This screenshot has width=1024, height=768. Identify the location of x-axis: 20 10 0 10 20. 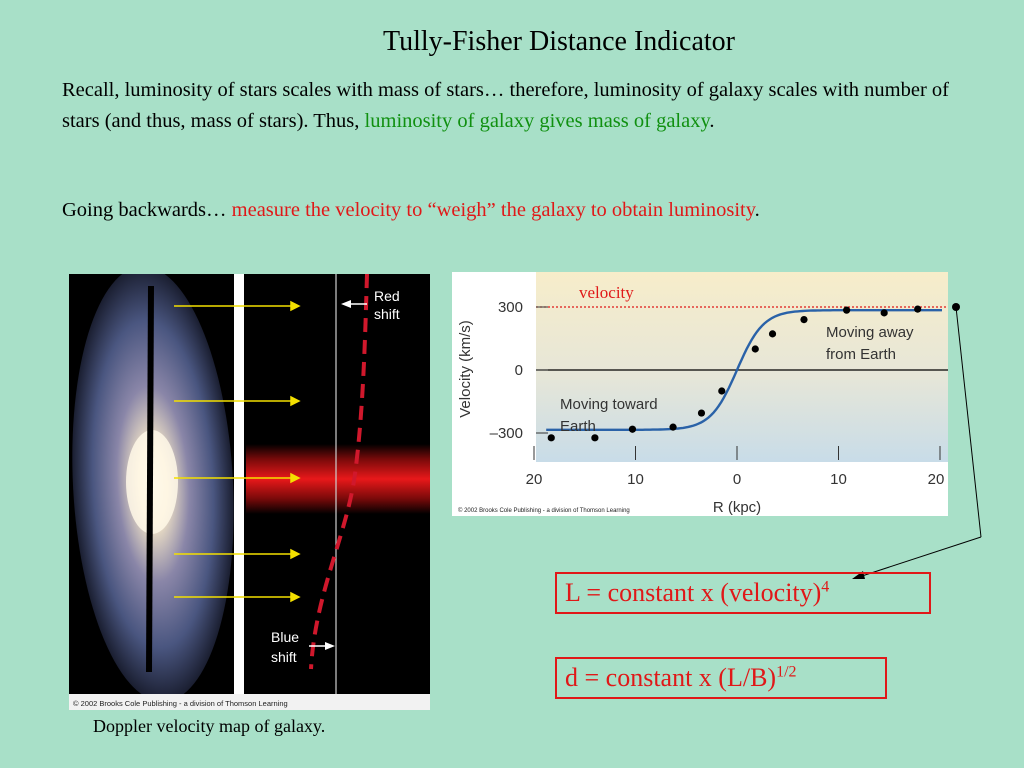
(735, 467).